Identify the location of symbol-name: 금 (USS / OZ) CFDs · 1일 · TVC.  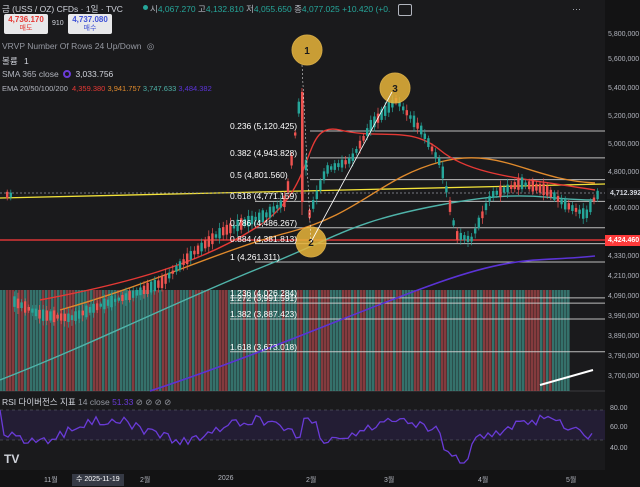
(62, 9).